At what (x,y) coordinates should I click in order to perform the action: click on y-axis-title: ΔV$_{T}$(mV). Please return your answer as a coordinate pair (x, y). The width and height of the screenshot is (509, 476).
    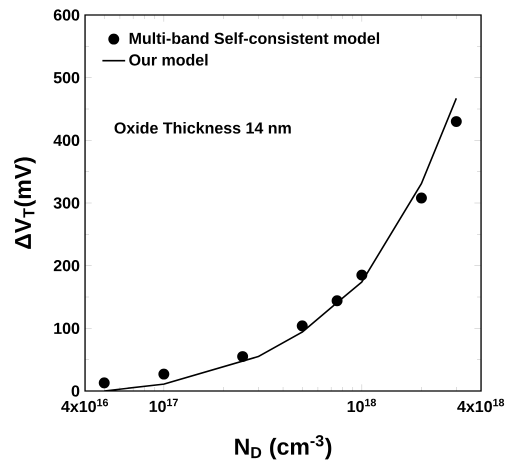
    Looking at the image, I should click on (25, 203).